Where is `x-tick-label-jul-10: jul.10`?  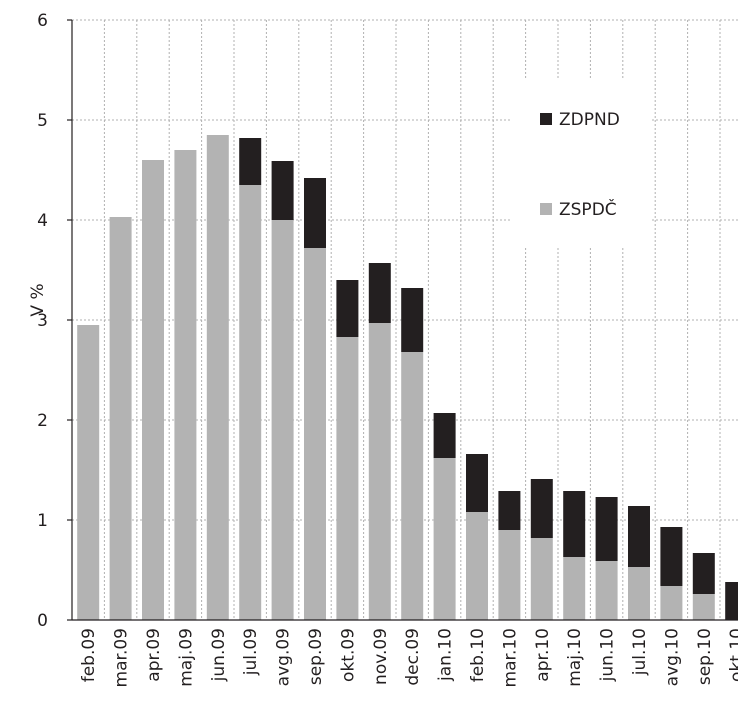
x-tick-label-jul-10: jul.10 is located at coordinates (640, 652).